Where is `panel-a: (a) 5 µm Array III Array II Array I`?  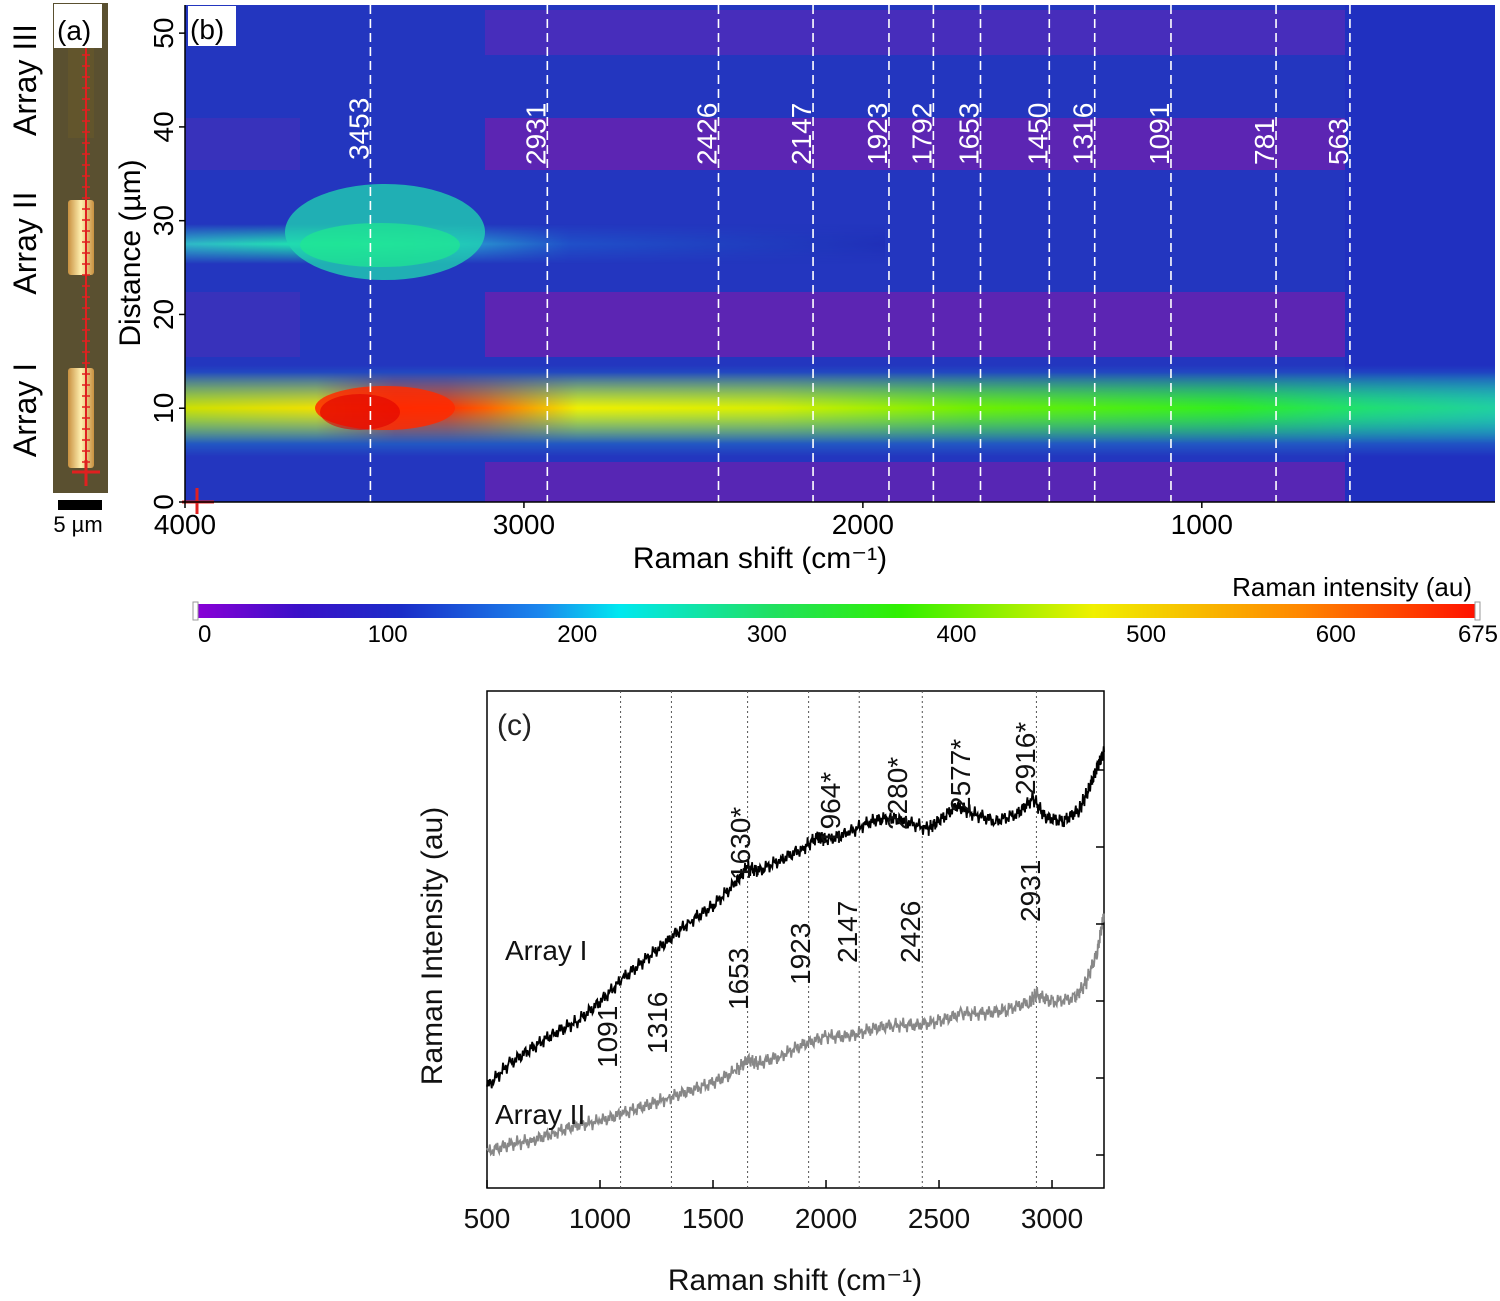
panel-a: (a) 5 µm Array III Array II Array I is located at coordinates (57, 270).